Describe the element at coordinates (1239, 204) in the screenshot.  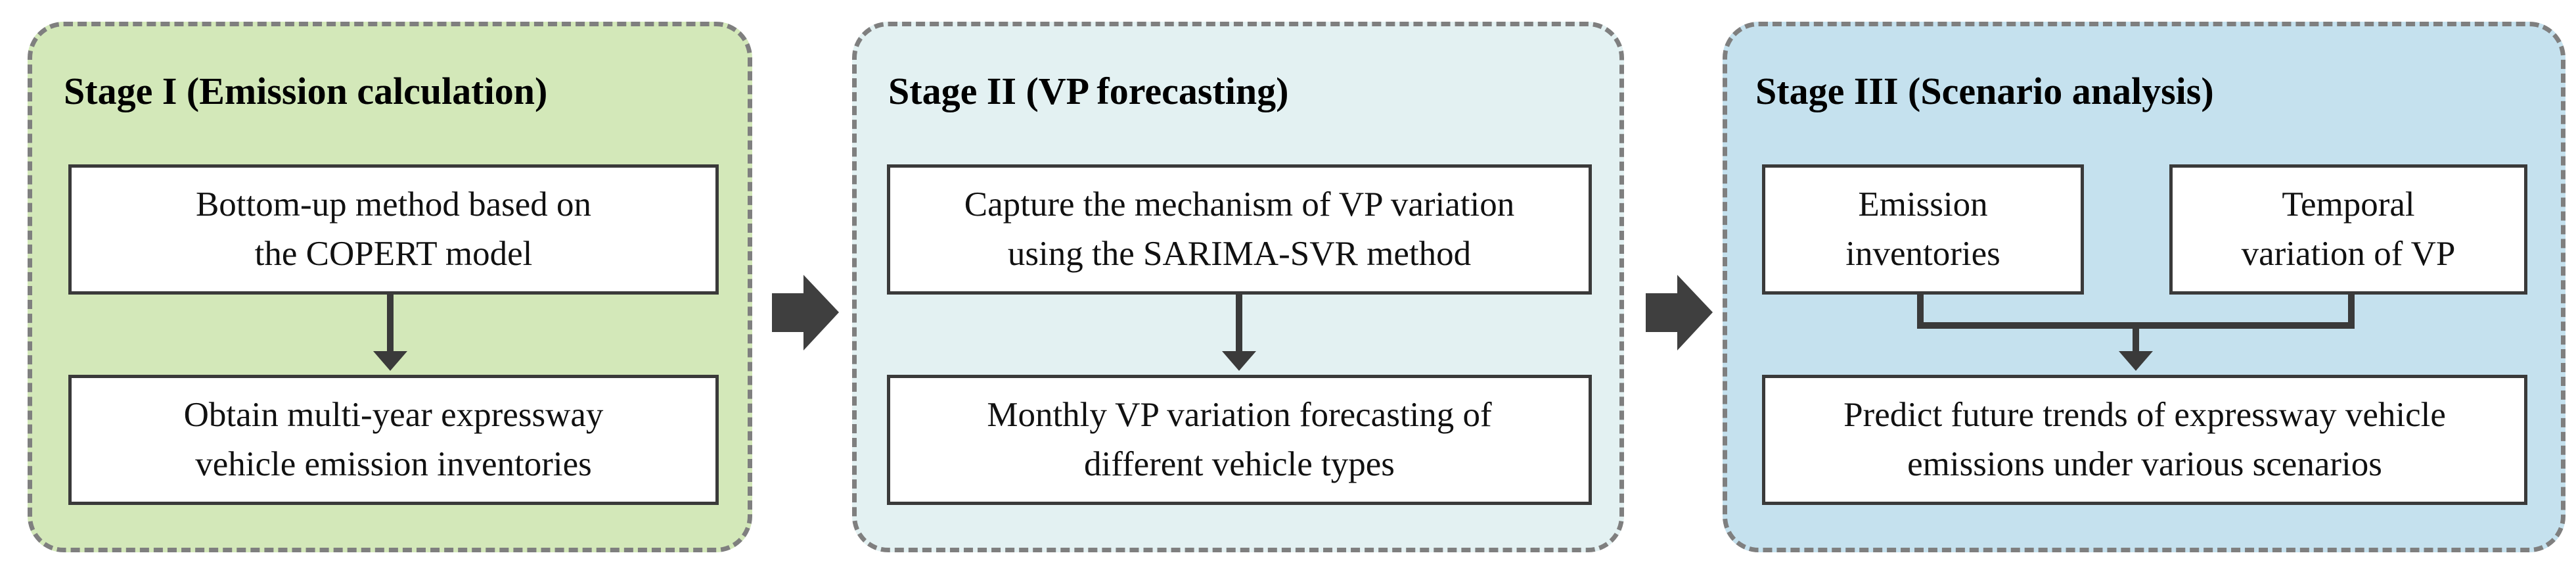
I see `sarima-svr-line1: Capture the mechanism of VP variation` at that location.